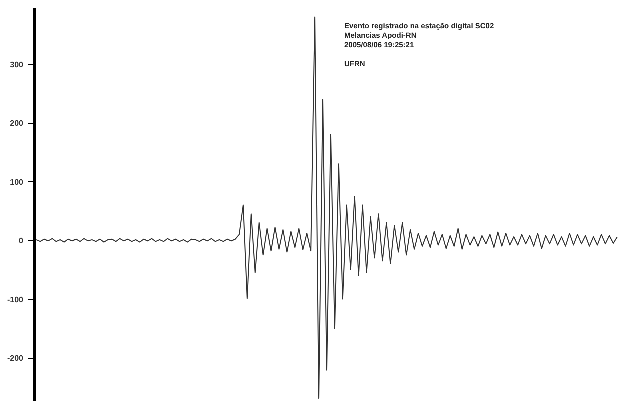  Describe the element at coordinates (21, 241) in the screenshot. I see `y-tick-label: 0` at that location.